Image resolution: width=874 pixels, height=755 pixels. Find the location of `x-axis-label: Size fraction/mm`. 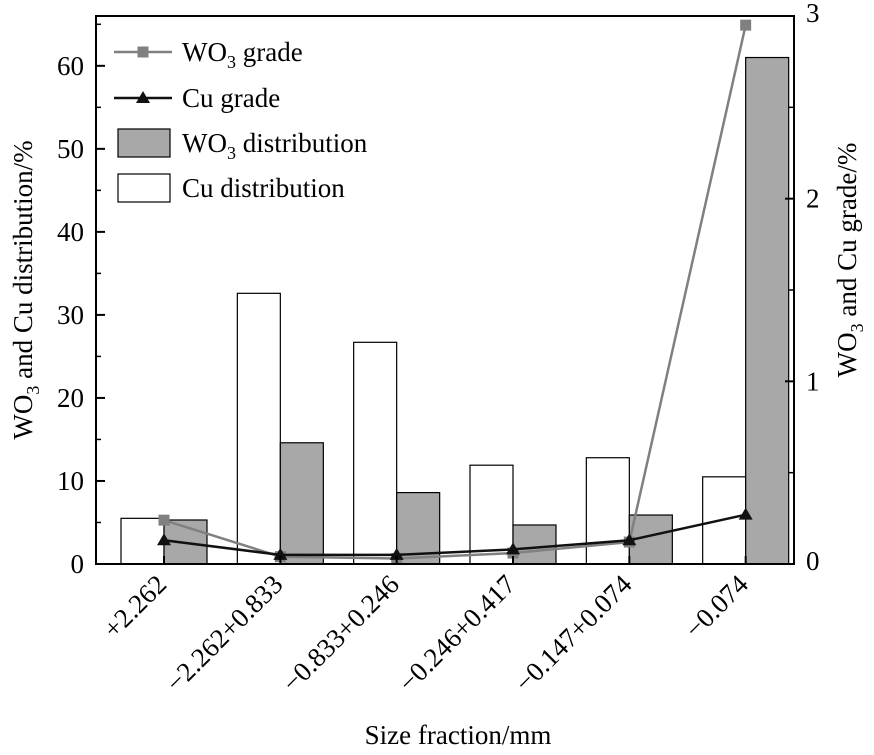

x-axis-label: Size fraction/mm is located at coordinates (458, 735).